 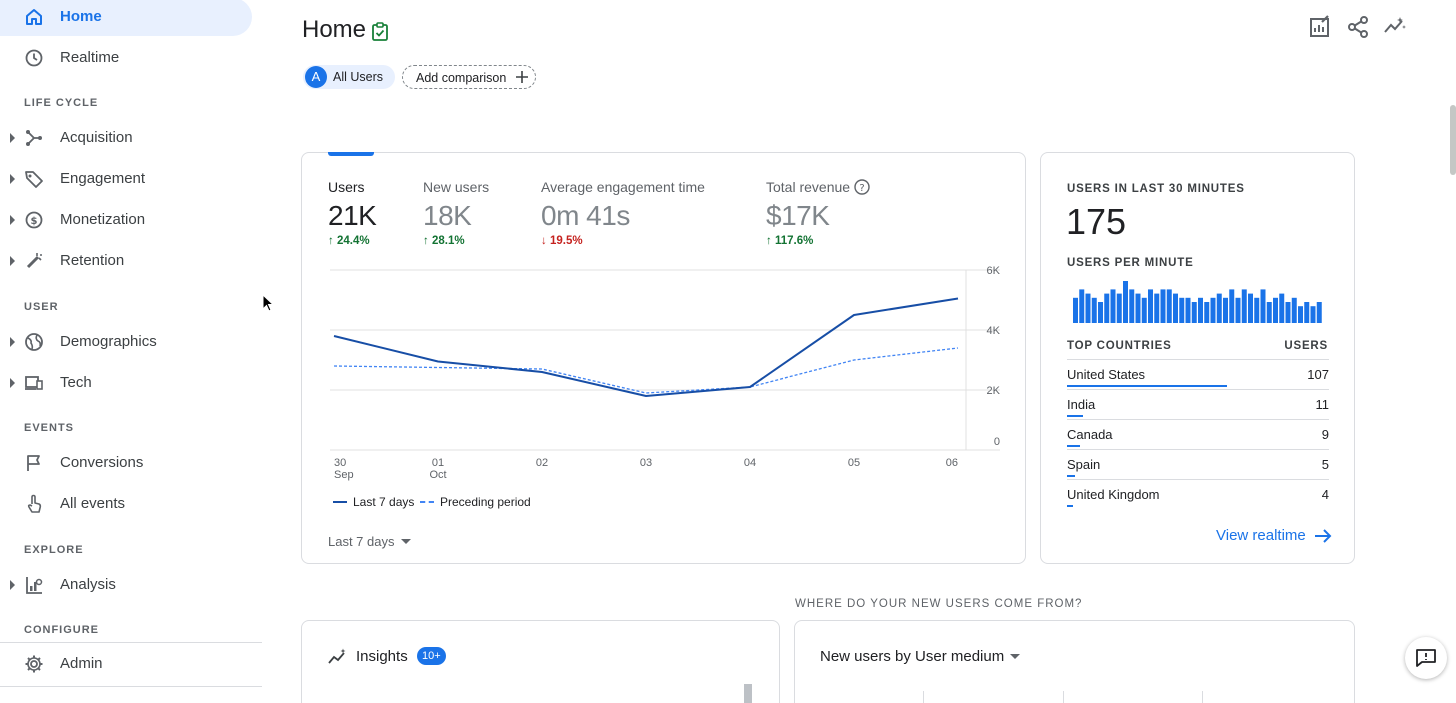 I want to click on customize-report-icon, so click(x=1320, y=27).